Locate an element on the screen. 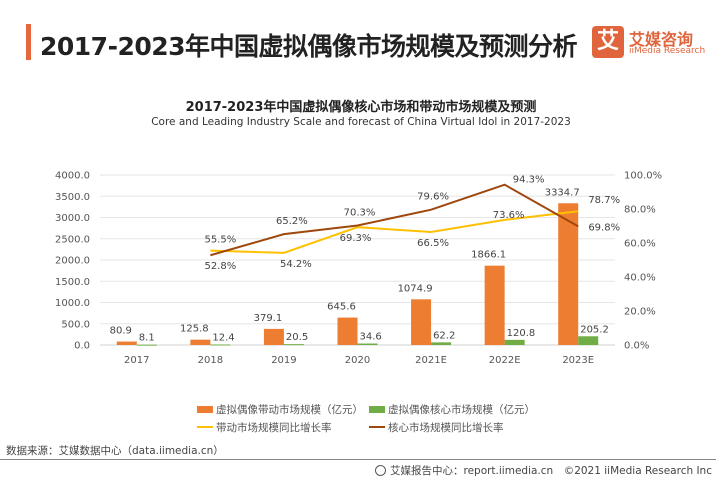  bar-data-label: 80.9 is located at coordinates (121, 331).